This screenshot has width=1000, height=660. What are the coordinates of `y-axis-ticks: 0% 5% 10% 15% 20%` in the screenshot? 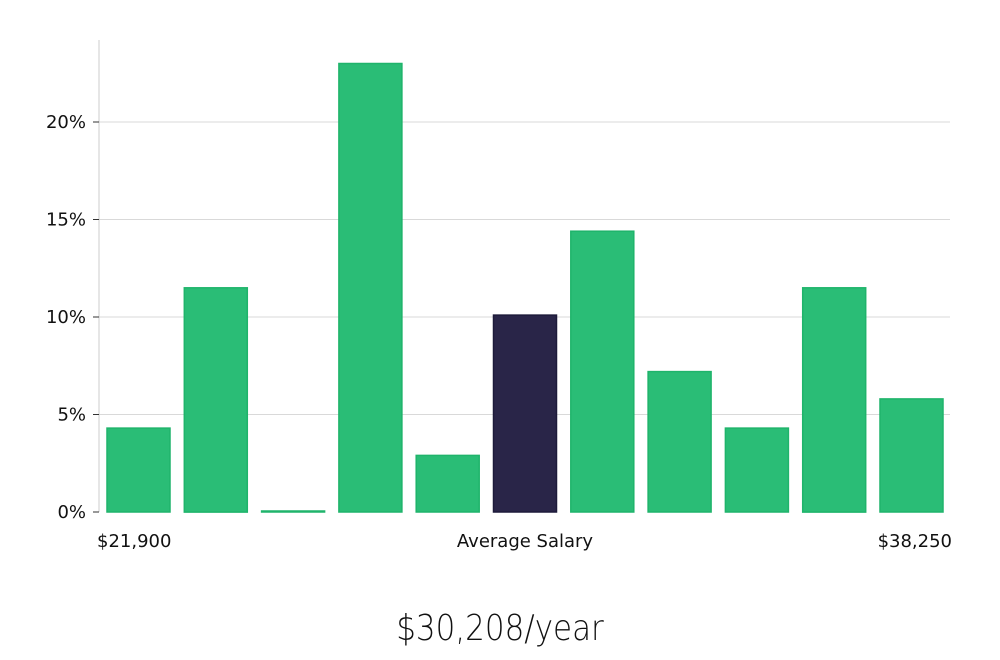 It's located at (72, 317).